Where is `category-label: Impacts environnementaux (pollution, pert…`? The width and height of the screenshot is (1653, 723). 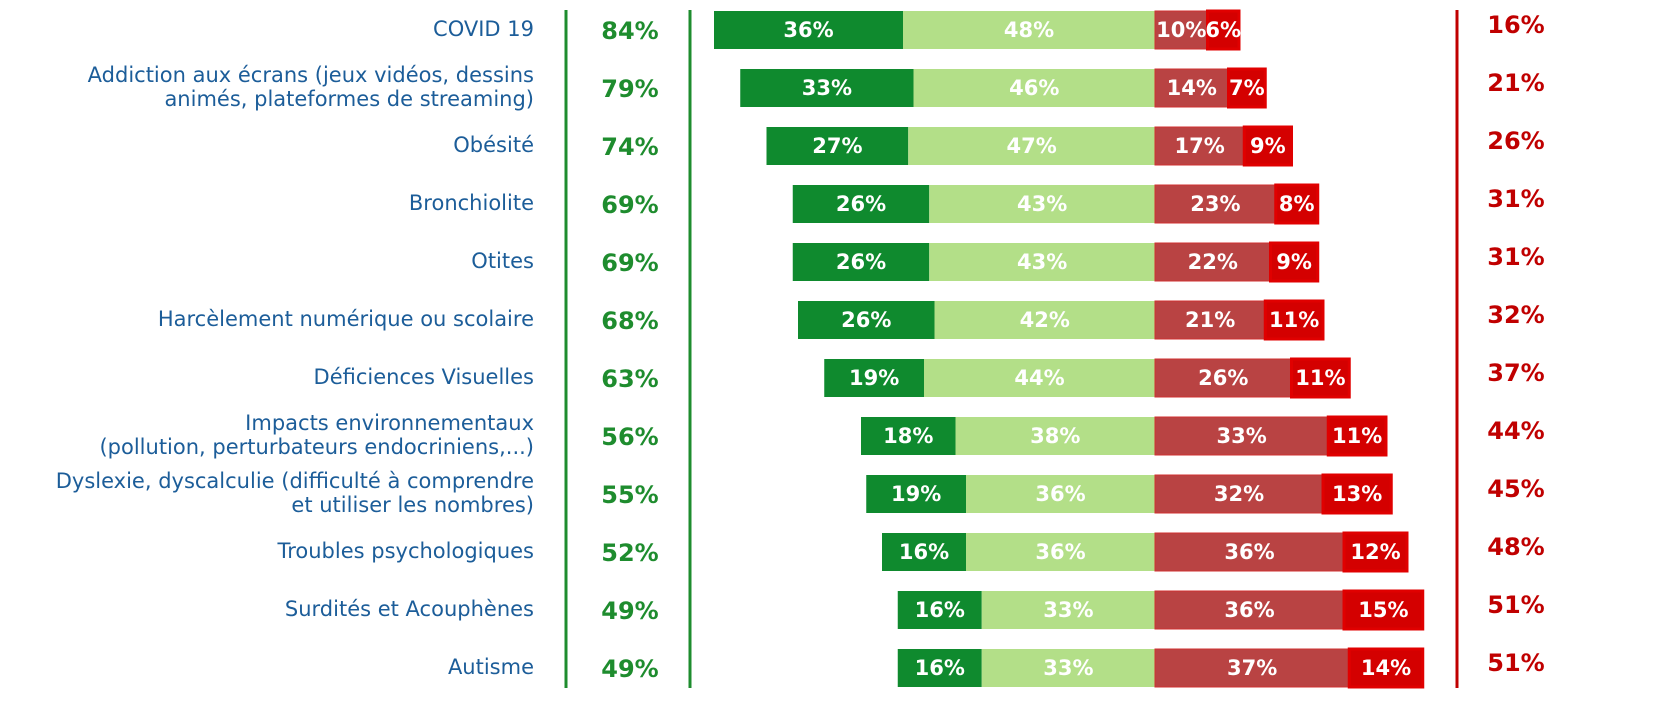
category-label: Impacts environnementaux (pollution, pert… is located at coordinates (316, 435).